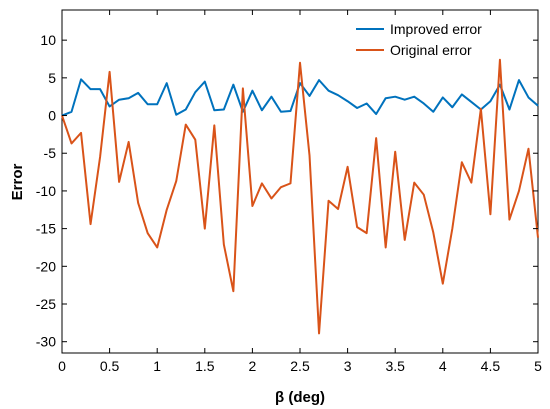 The width and height of the screenshot is (550, 409). I want to click on y-tick-label: -30, so click(46, 342).